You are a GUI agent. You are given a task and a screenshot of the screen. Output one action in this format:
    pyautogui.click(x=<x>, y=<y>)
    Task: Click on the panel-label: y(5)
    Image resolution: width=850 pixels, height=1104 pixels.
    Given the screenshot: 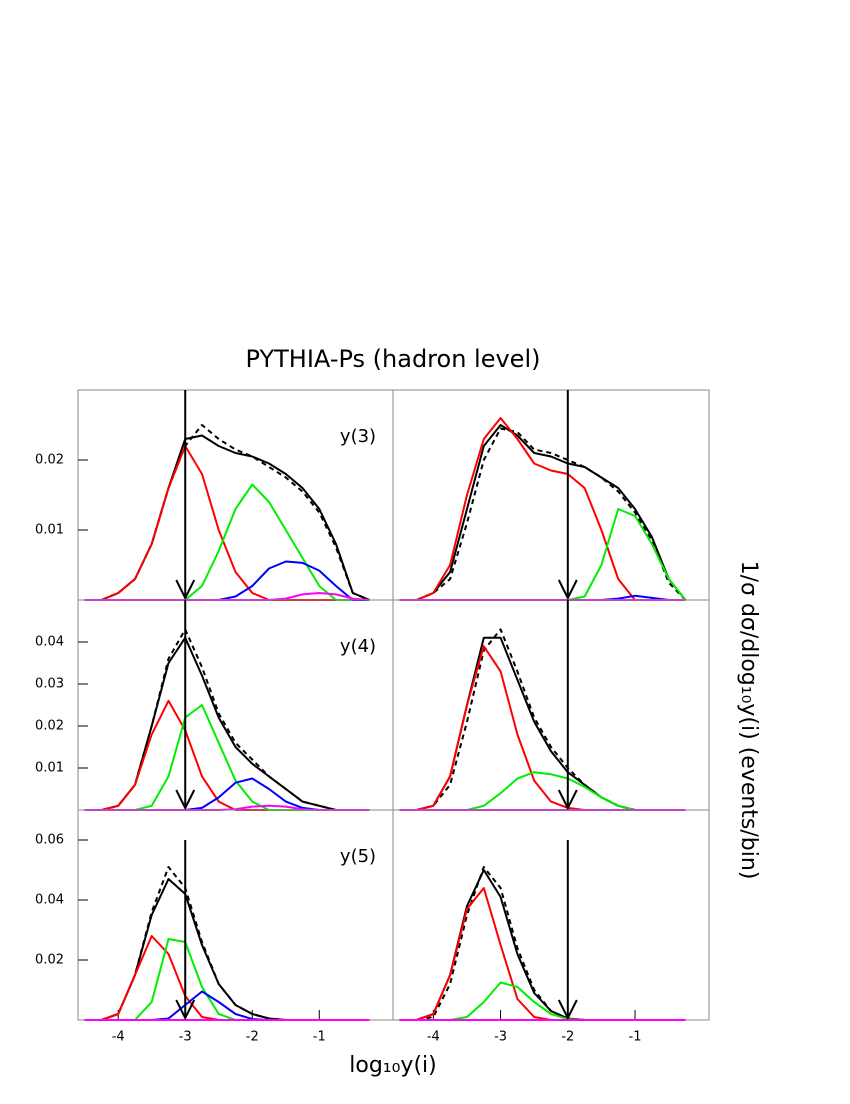 What is the action you would take?
    pyautogui.click(x=358, y=856)
    